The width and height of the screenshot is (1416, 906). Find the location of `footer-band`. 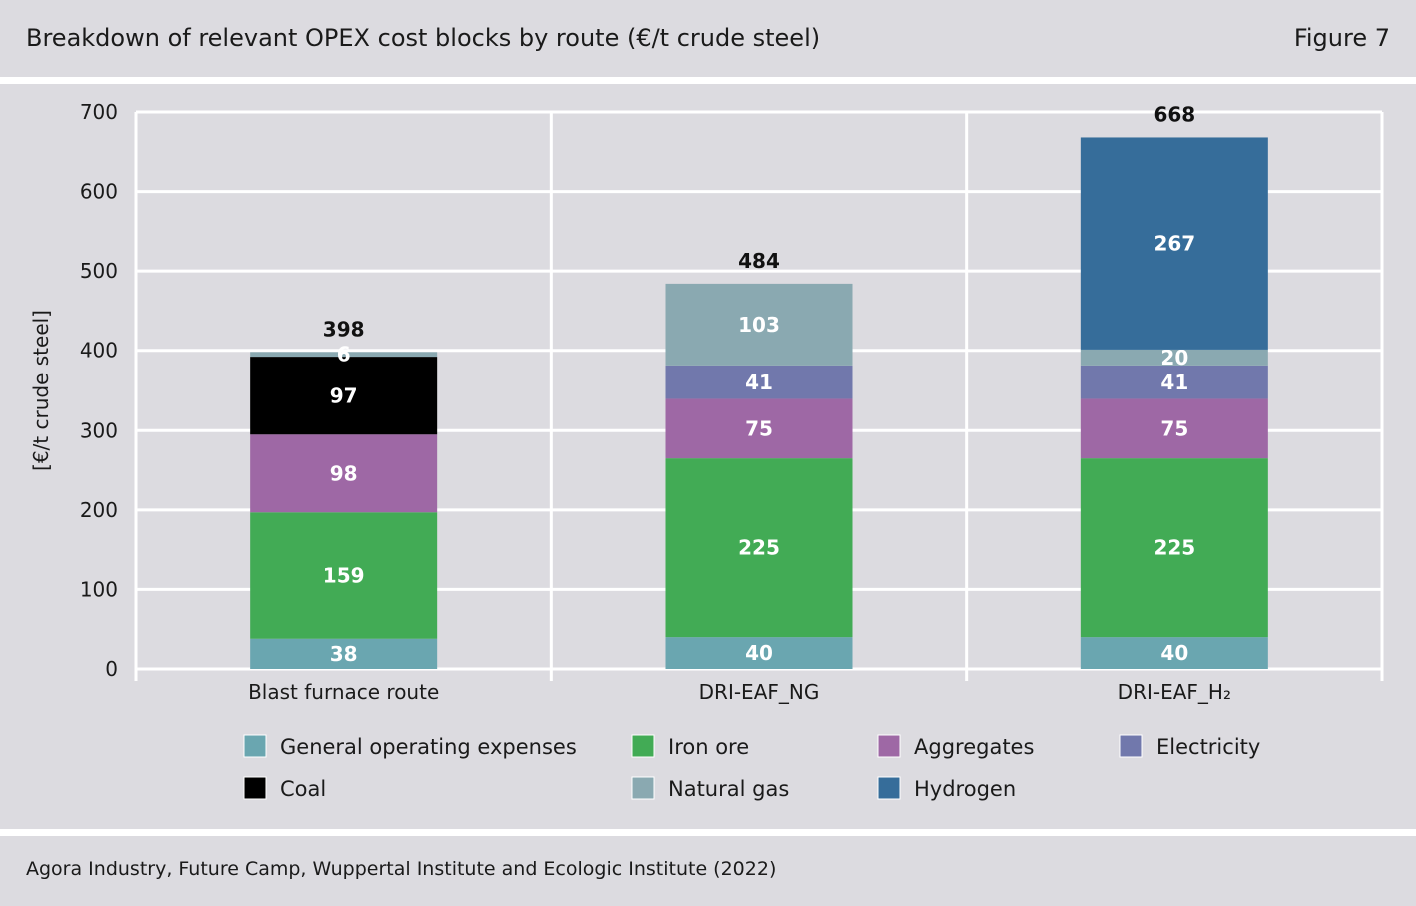

footer-band is located at coordinates (708, 871).